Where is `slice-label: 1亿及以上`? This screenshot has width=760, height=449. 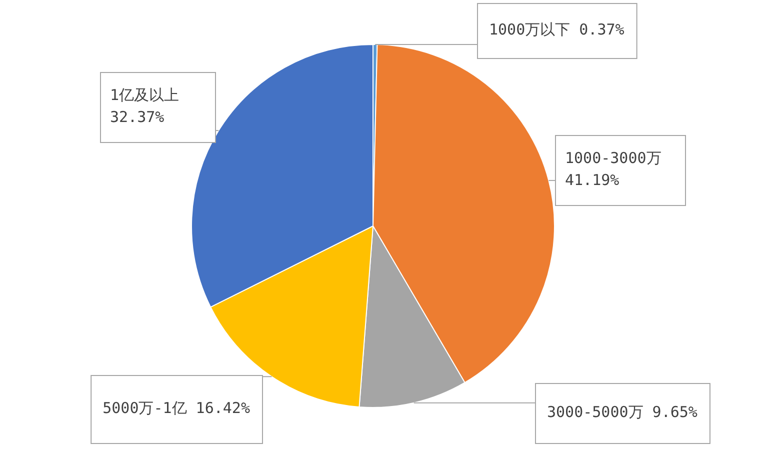 slice-label: 1亿及以上 is located at coordinates (145, 95).